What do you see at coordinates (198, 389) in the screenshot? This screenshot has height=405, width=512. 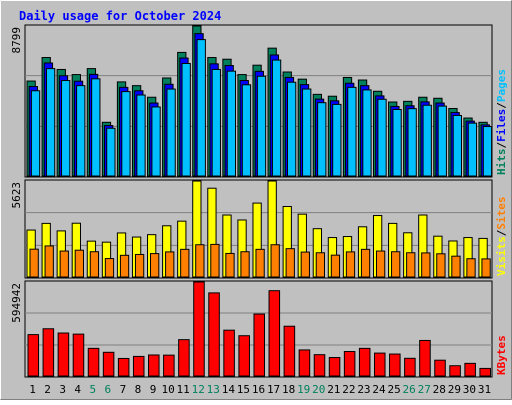 I see `day-label: 12` at bounding box center [198, 389].